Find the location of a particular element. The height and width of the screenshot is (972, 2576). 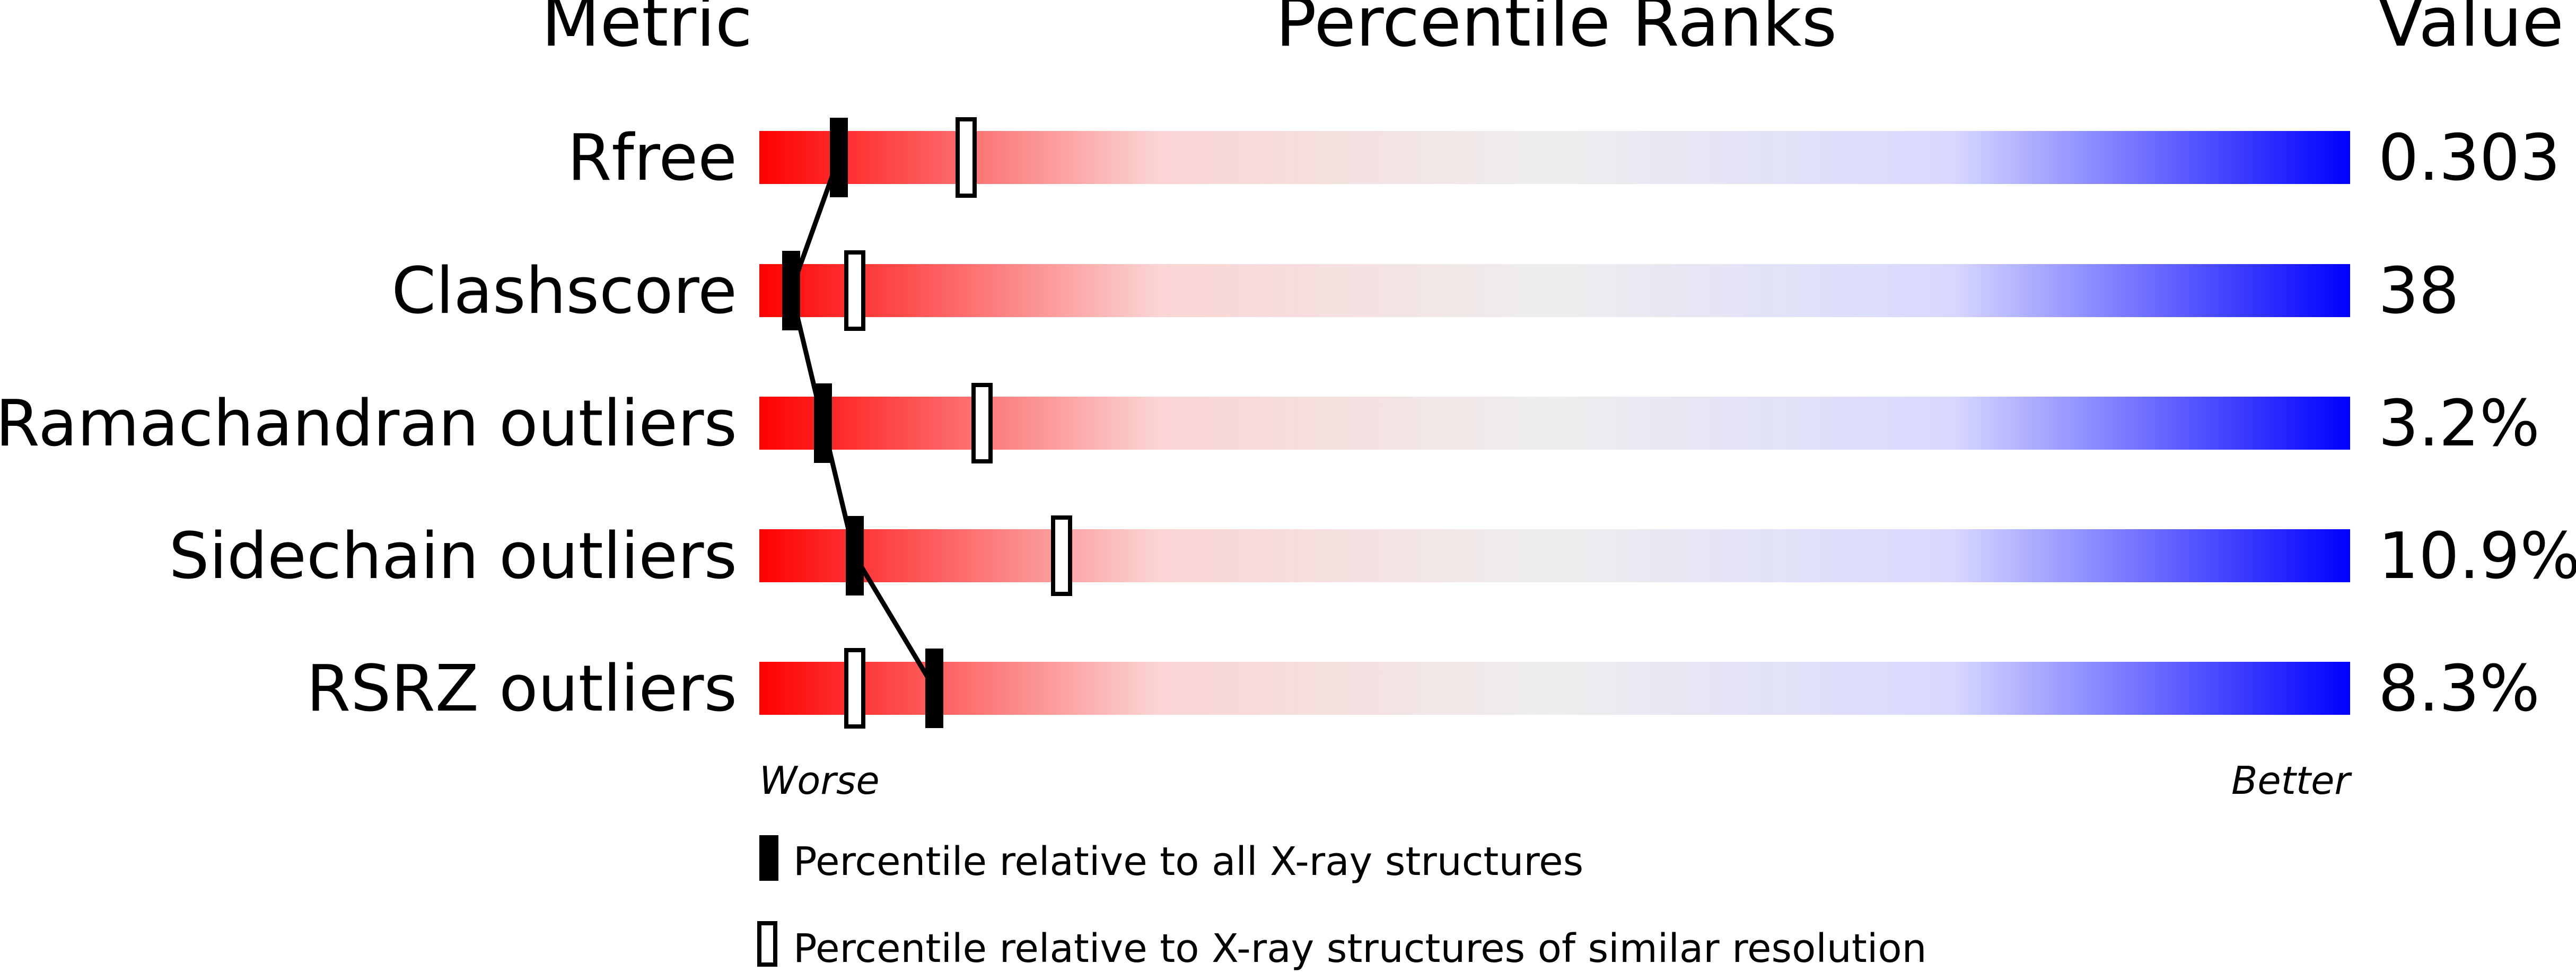

metric-header: Metric is located at coordinates (646, 31).